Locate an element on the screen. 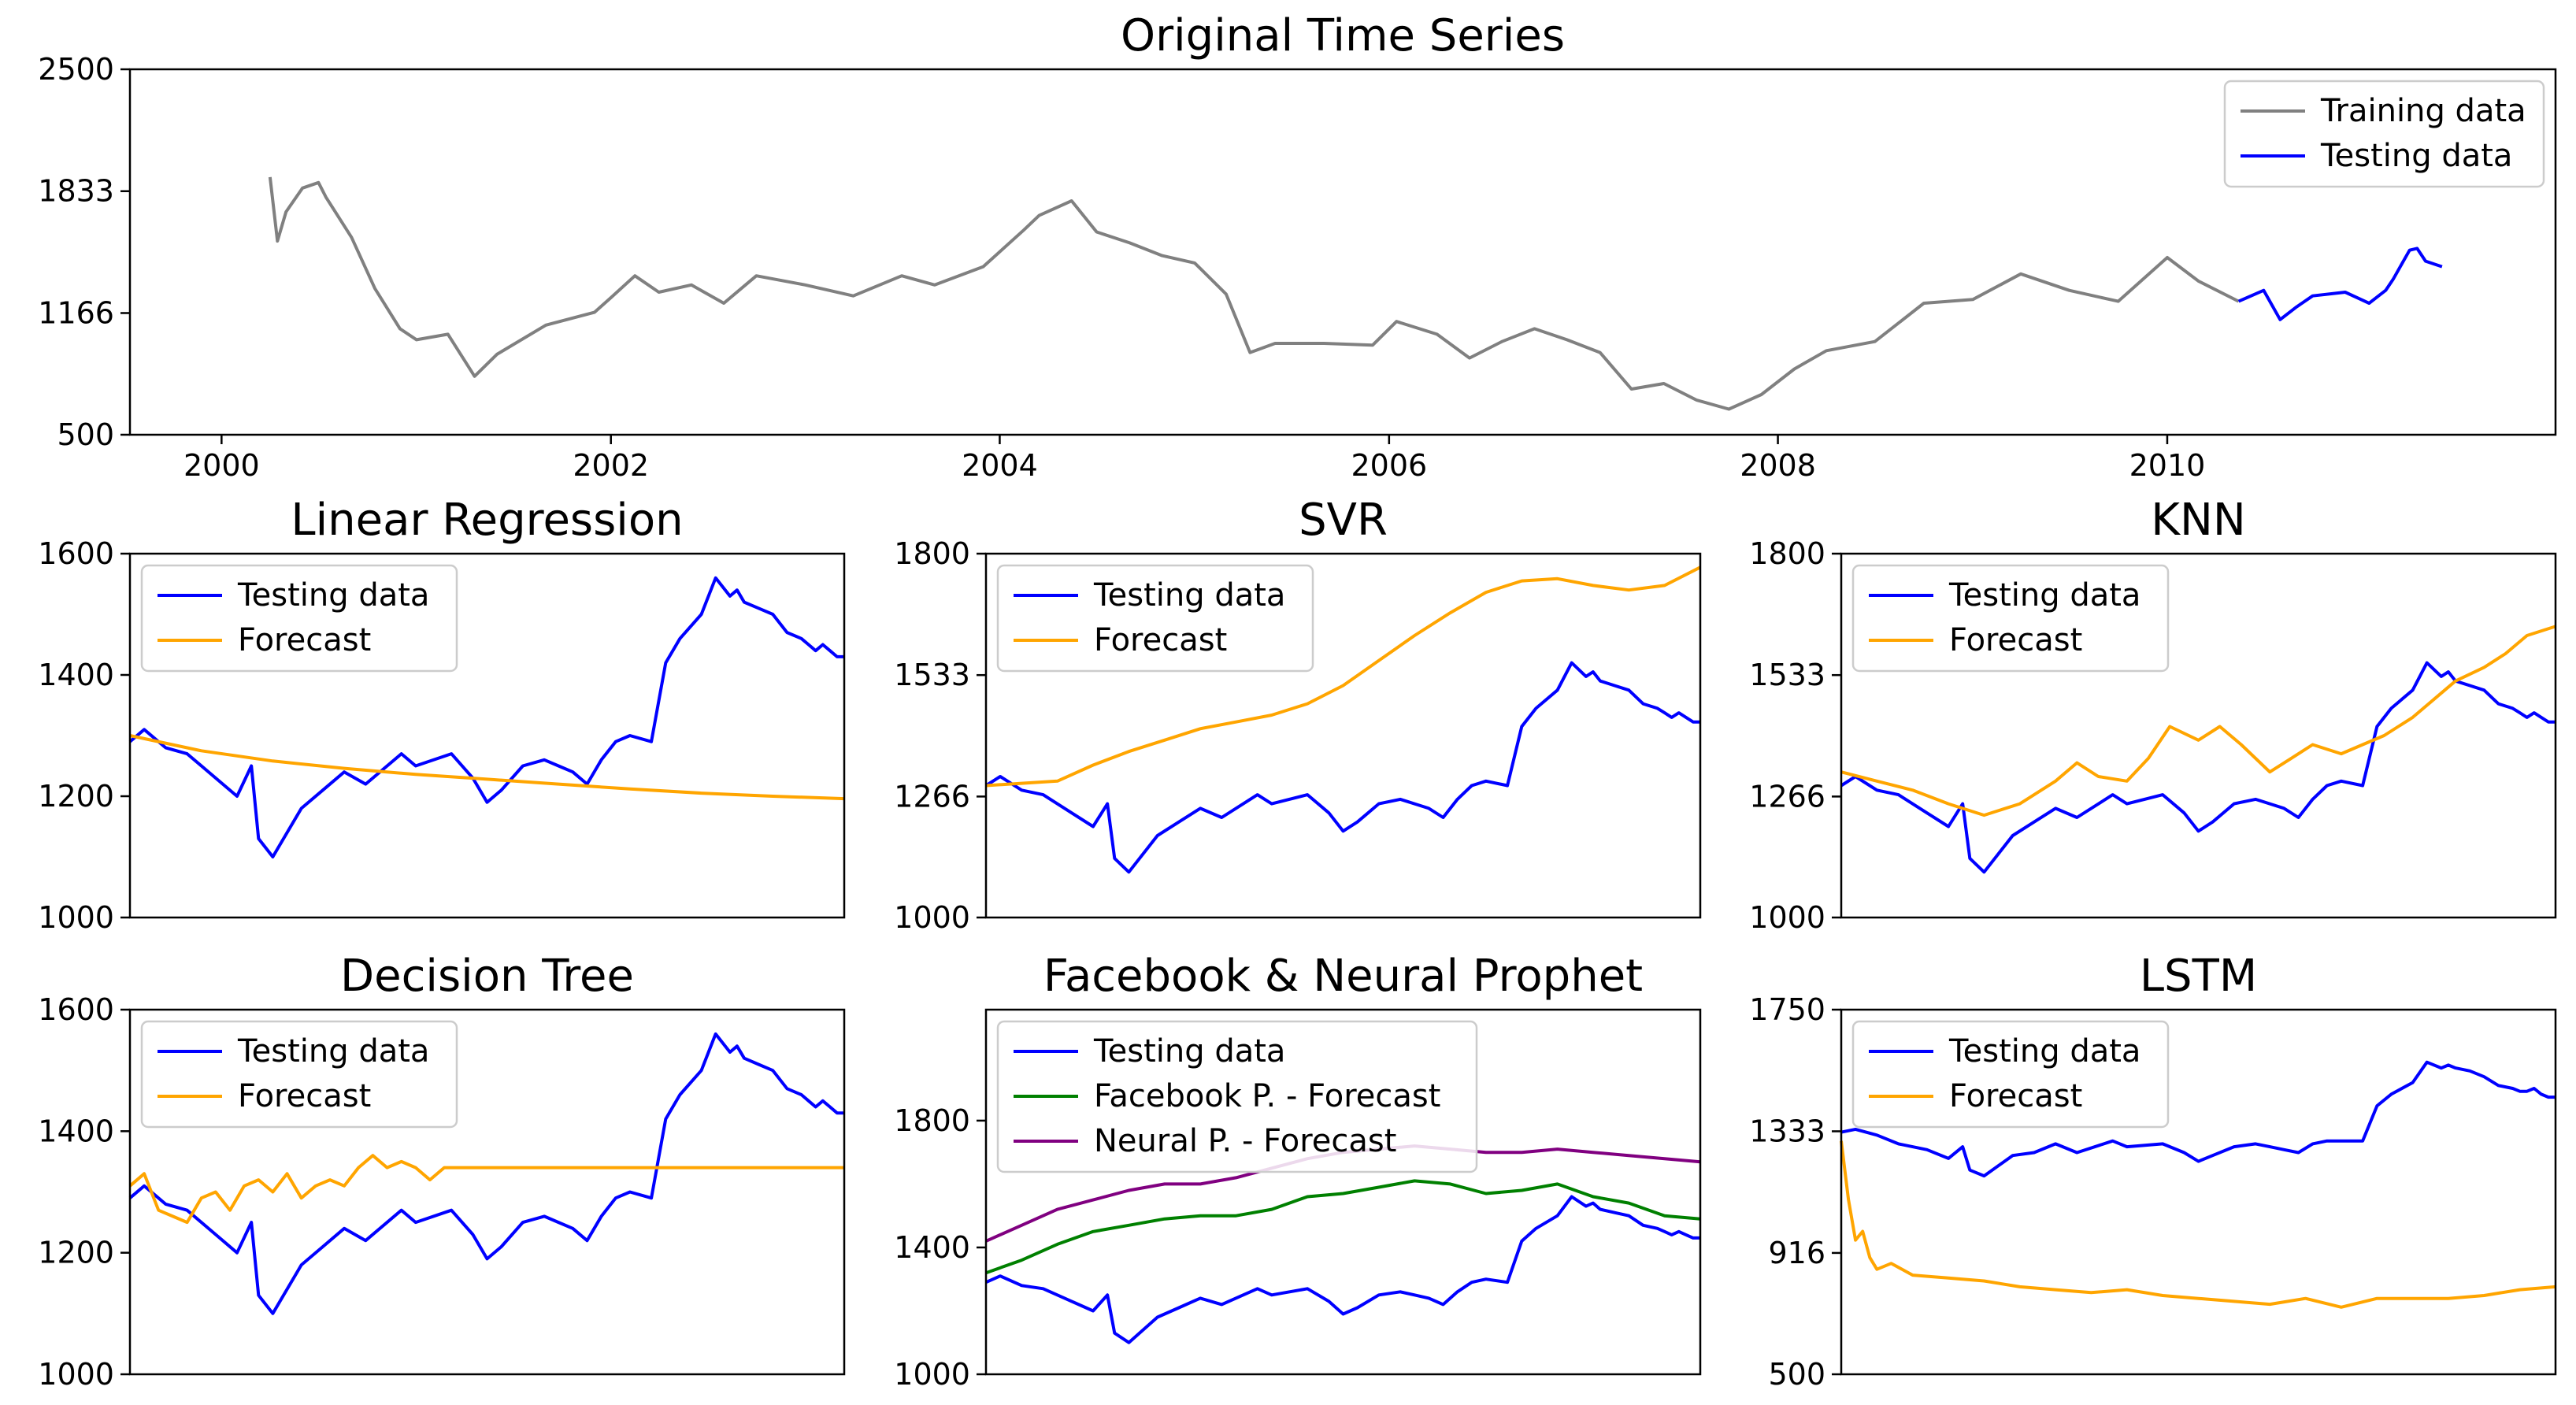  panel-svr: SVR 1000 1266 1533 1800 Testing data Forecast is located at coordinates (1298, 715).